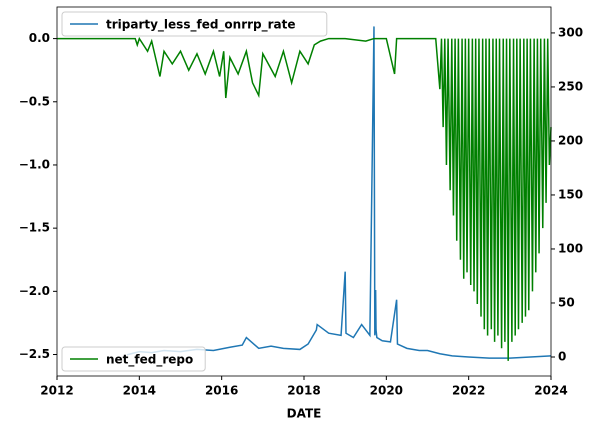  I want to click on legend-label: net_fed_repo, so click(149, 360).